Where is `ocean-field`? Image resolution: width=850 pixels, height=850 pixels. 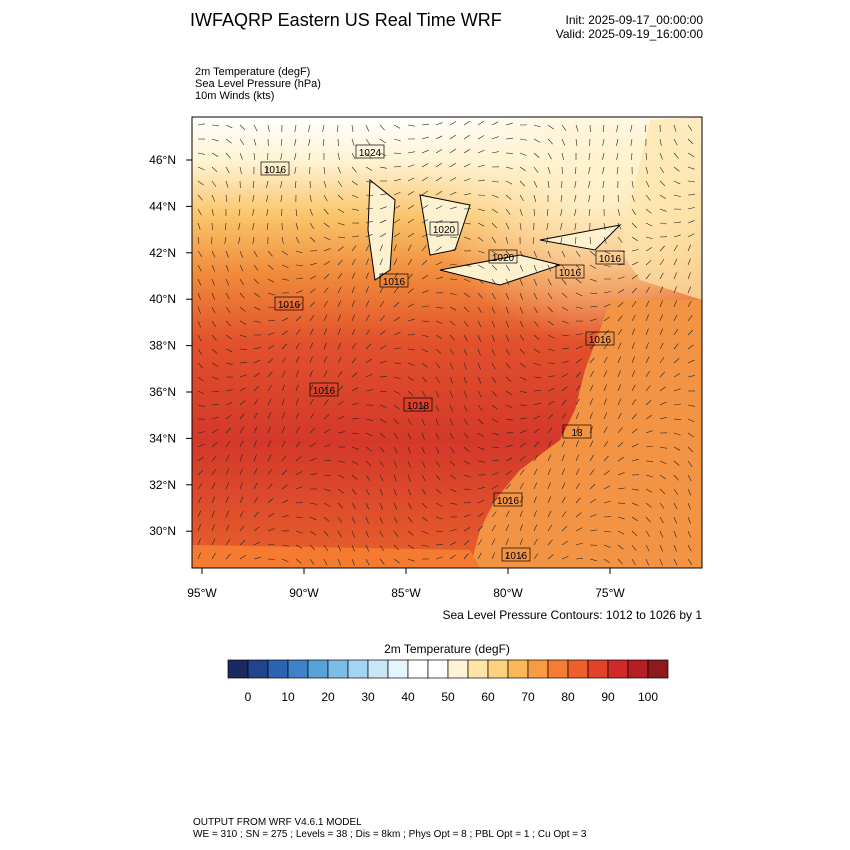
ocean-field is located at coordinates (661, 208).